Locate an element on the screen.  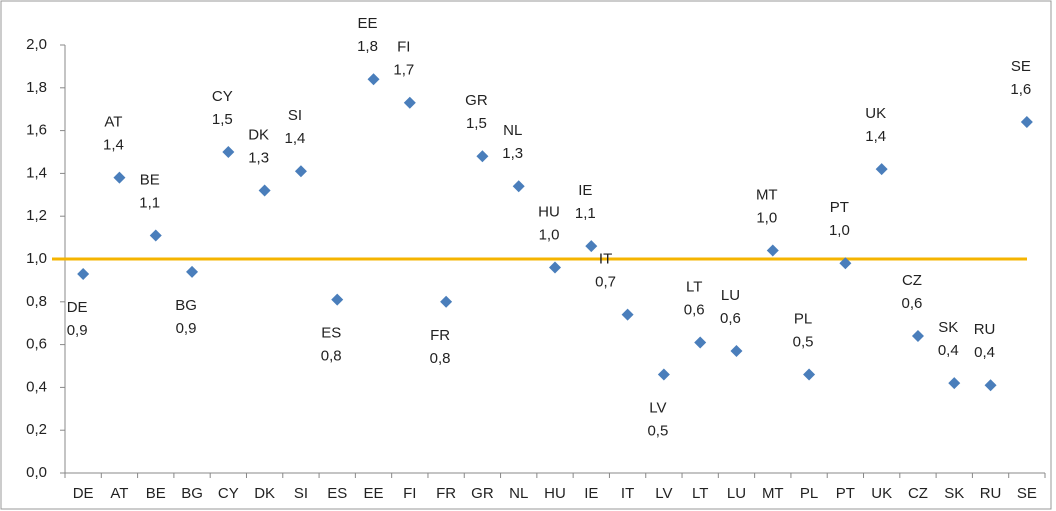
data-label-name: PL is located at coordinates (803, 319).